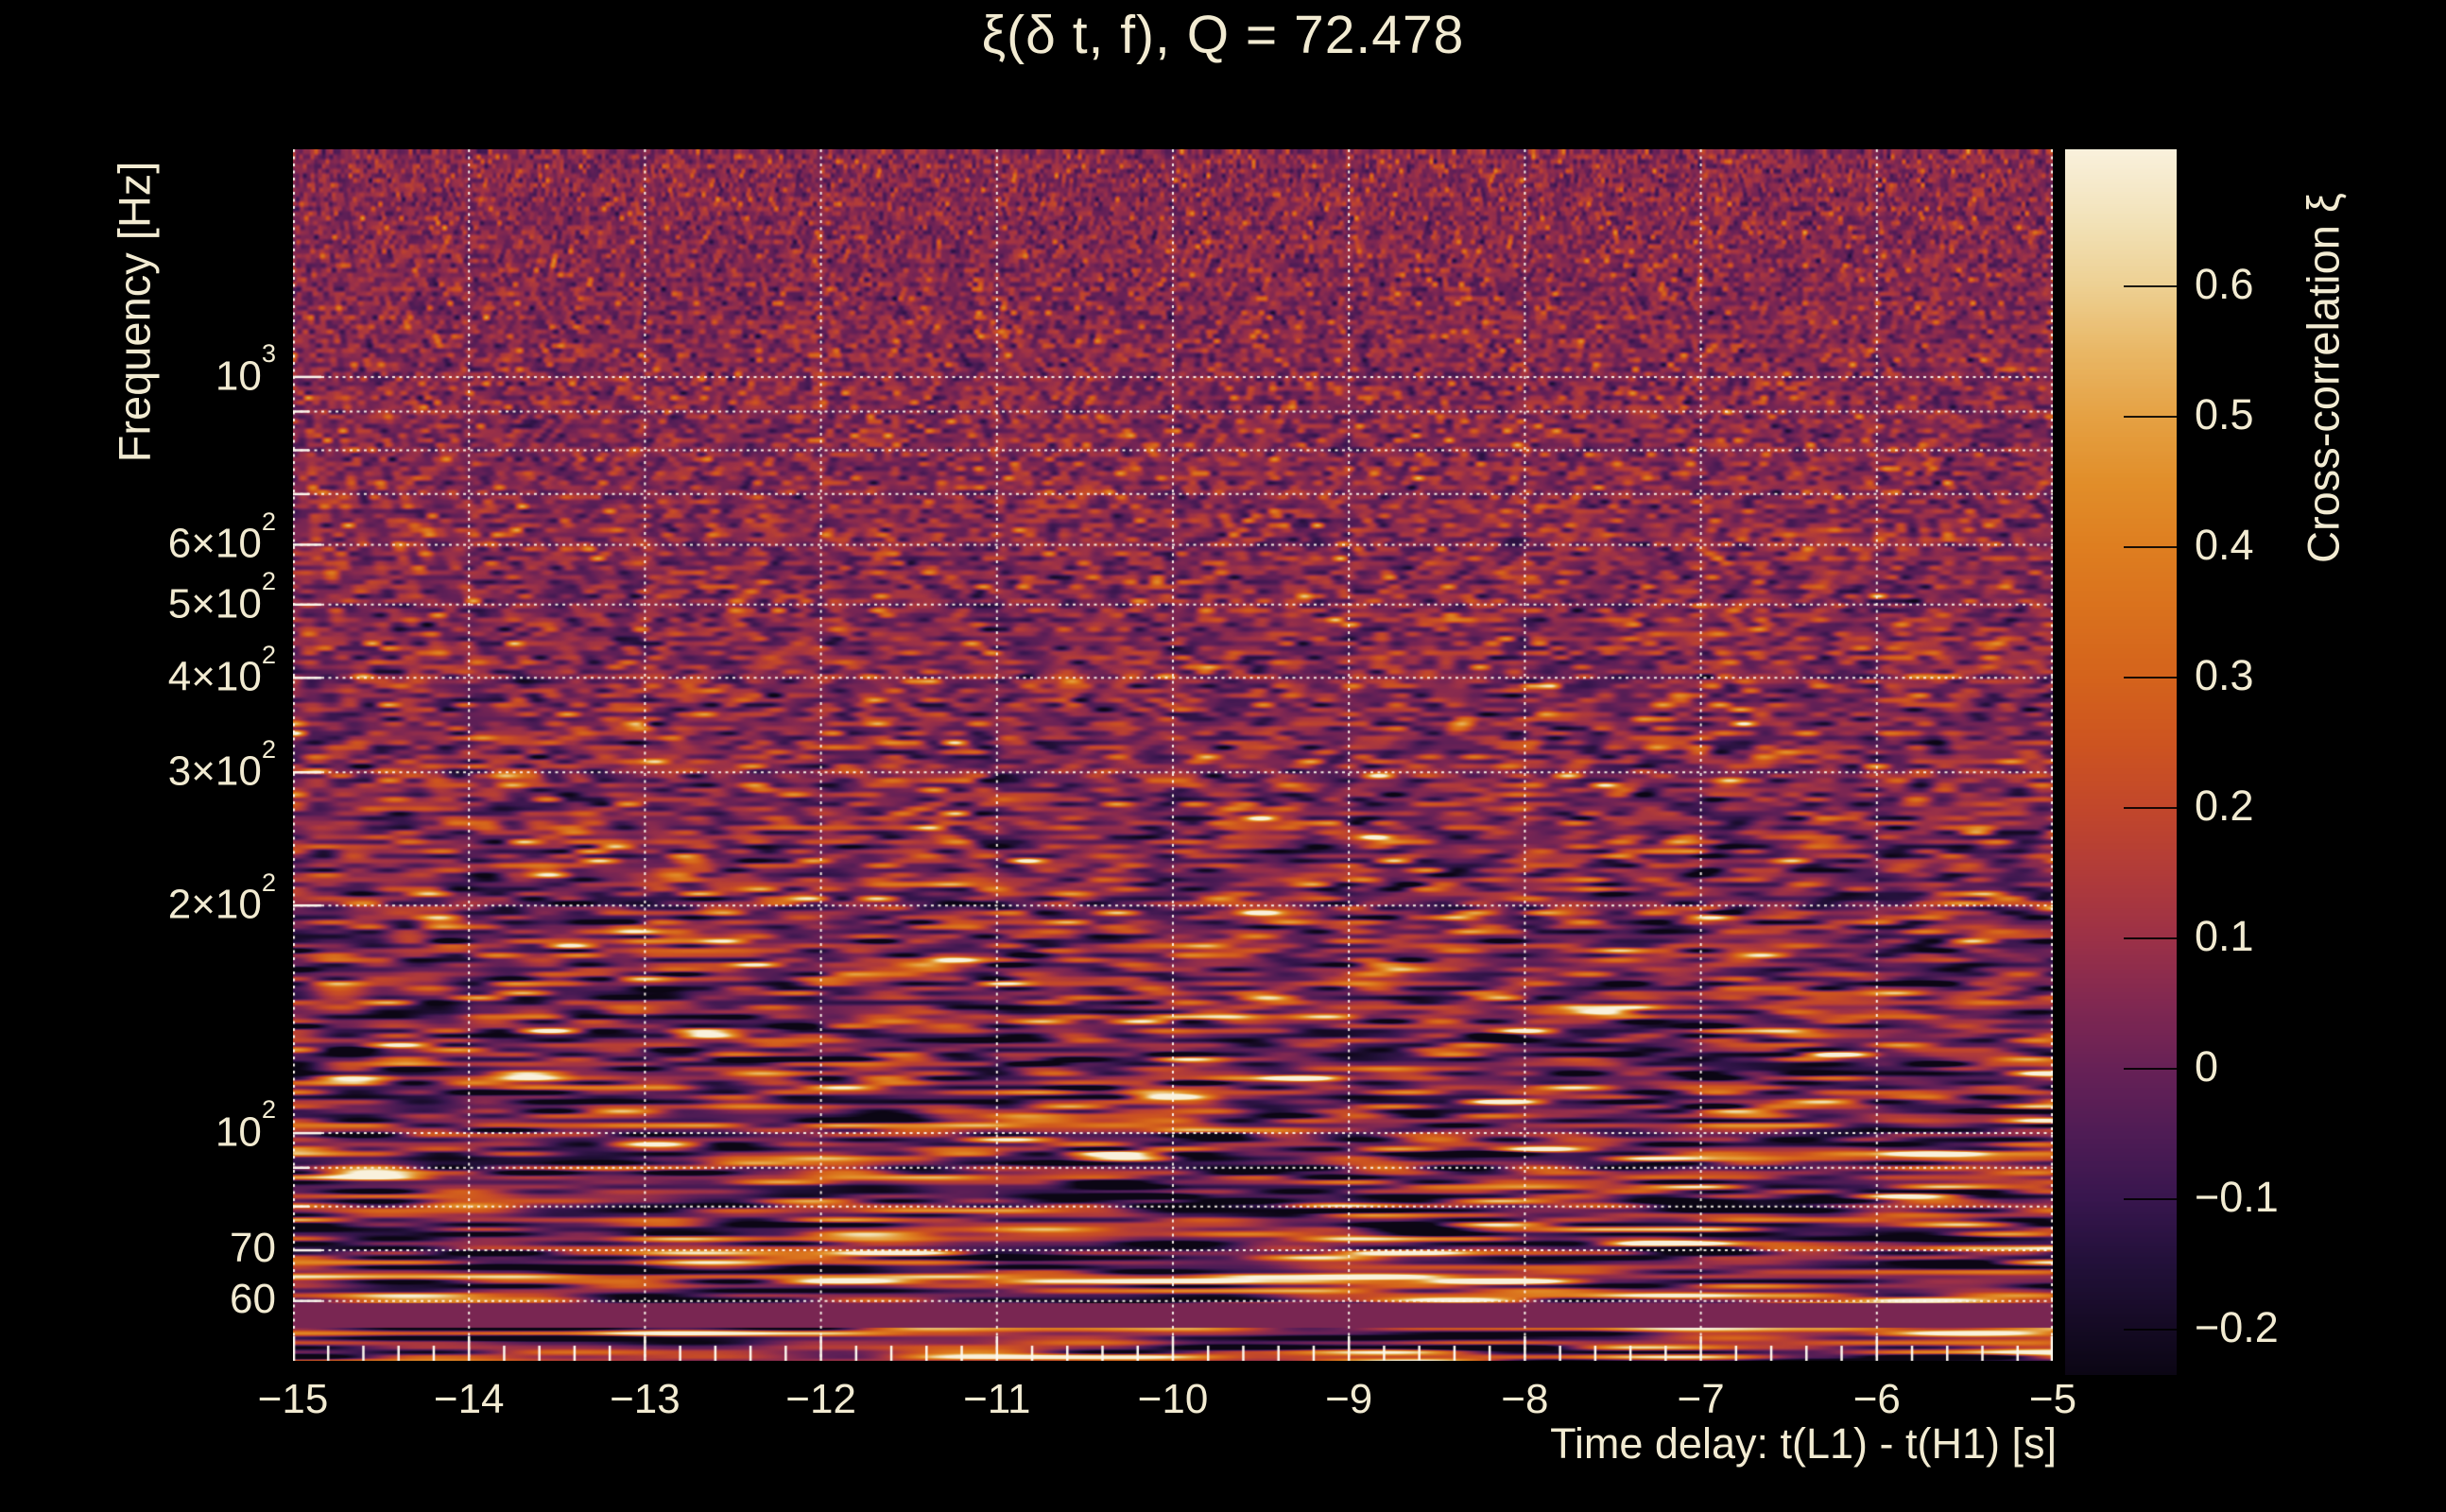 Image resolution: width=2446 pixels, height=1512 pixels. What do you see at coordinates (2121, 762) in the screenshot?
I see `colorbar-gradient` at bounding box center [2121, 762].